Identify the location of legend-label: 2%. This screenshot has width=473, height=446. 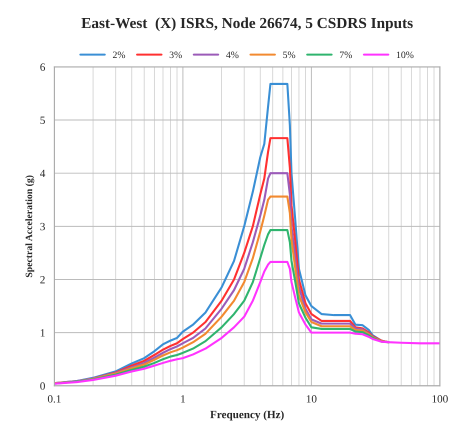
(119, 55).